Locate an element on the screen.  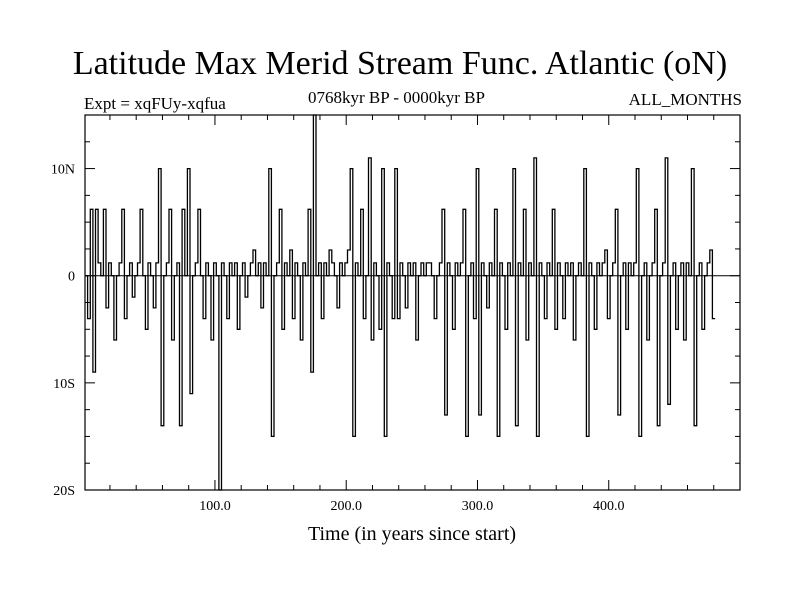
x-axis-title: Time (in years since start) is located at coordinates (412, 534).